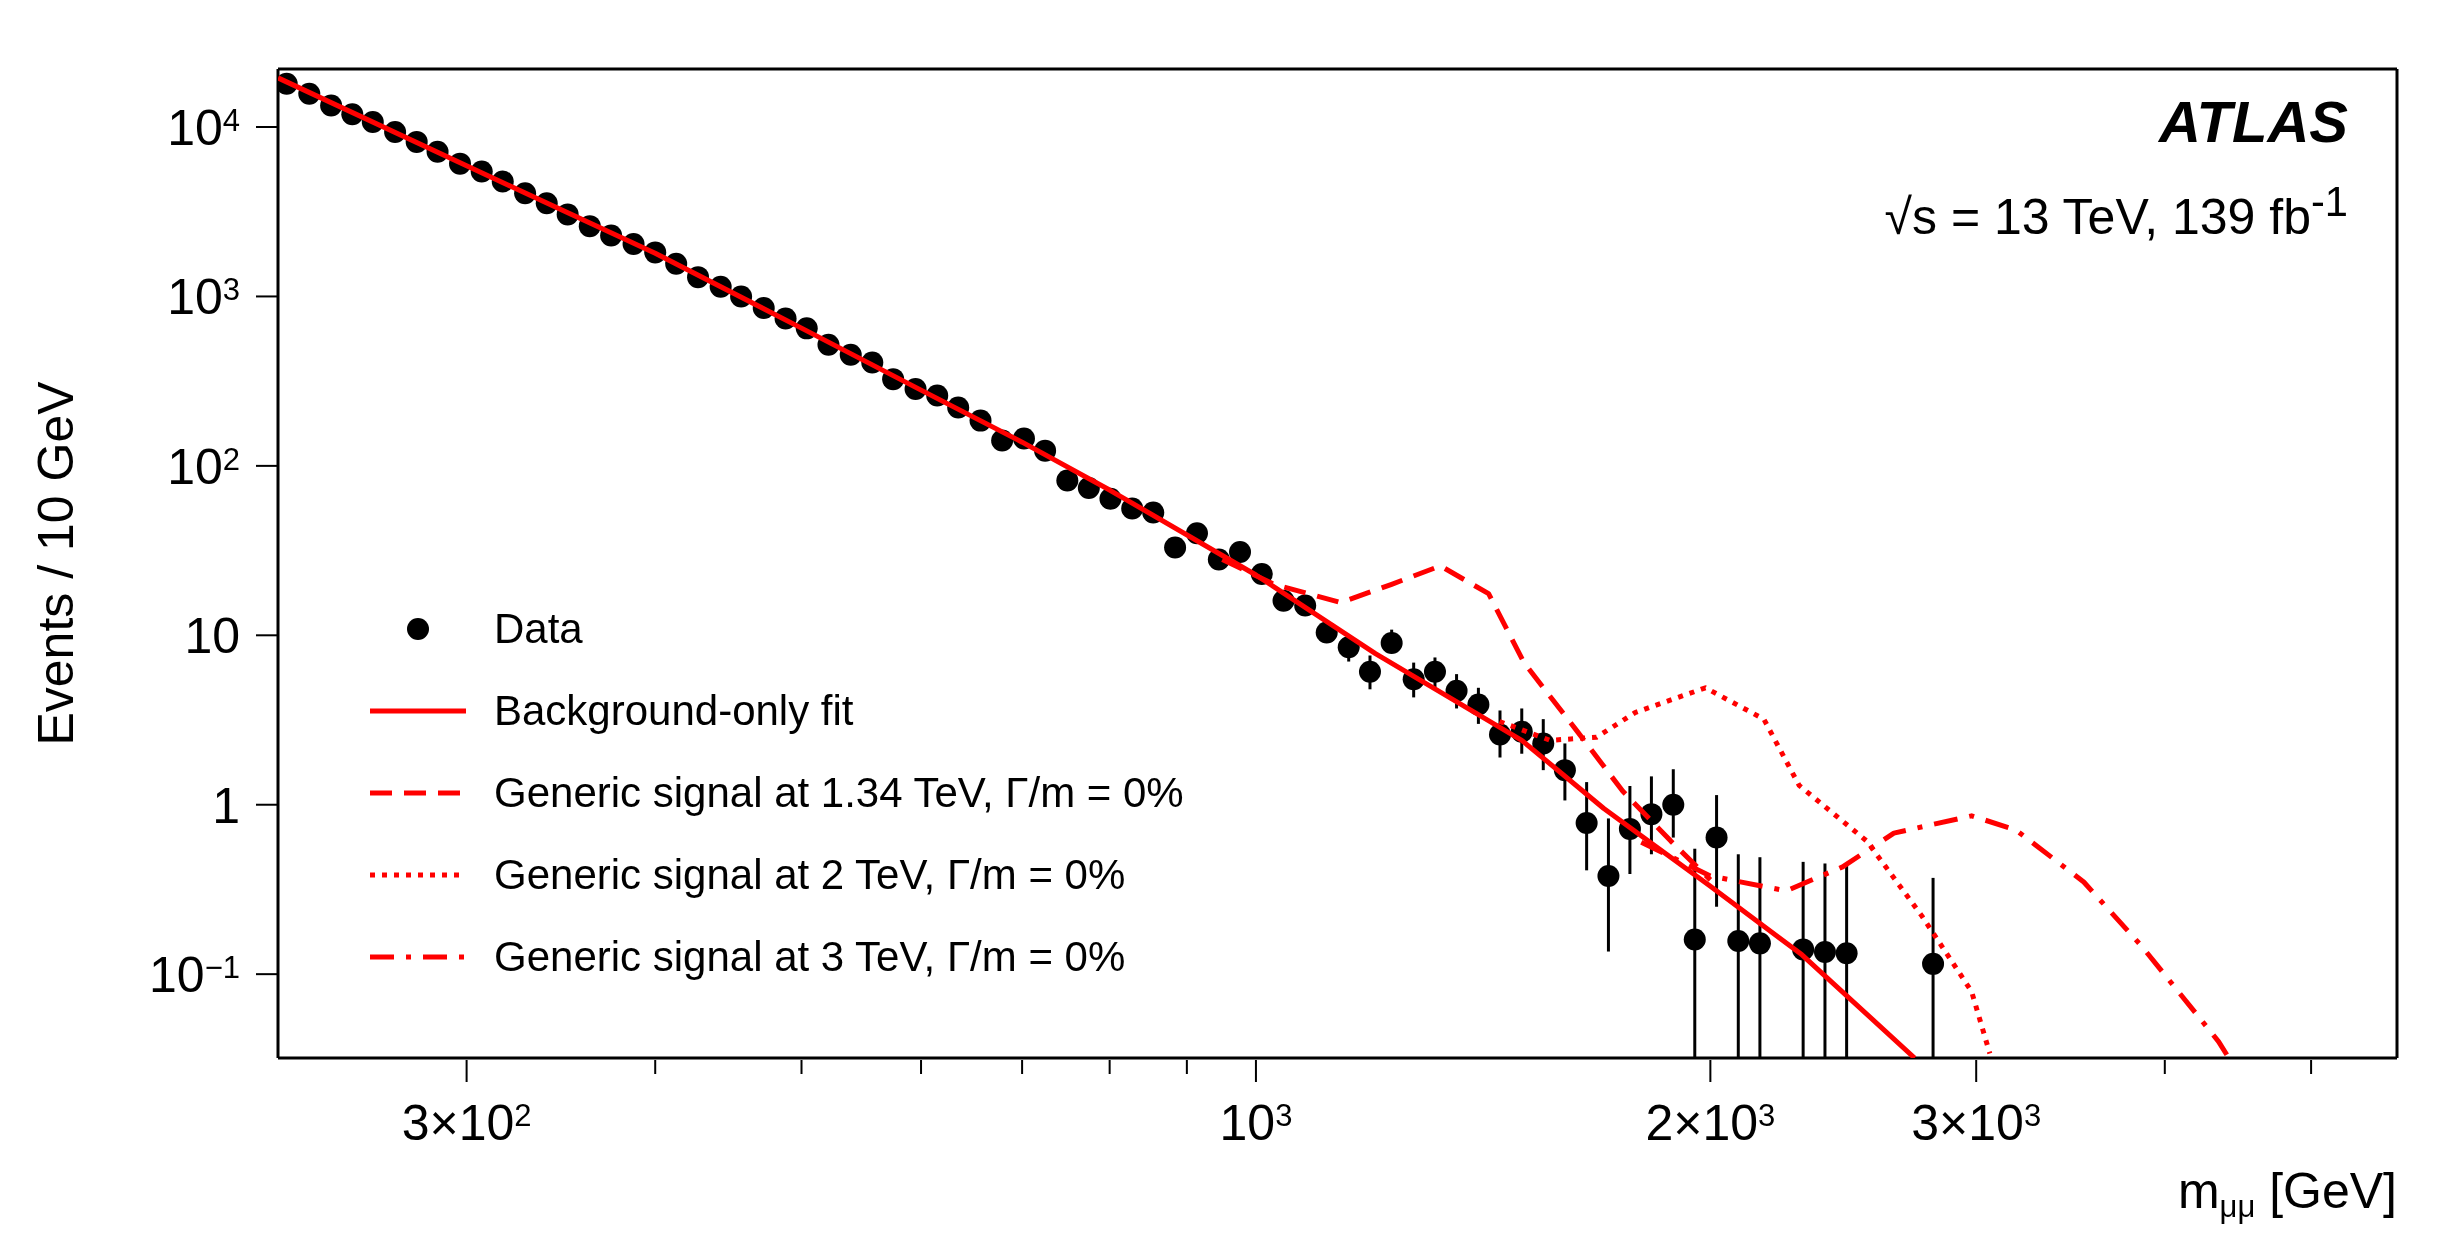 The image size is (2449, 1257). What do you see at coordinates (810, 875) in the screenshot?
I see `legend-label: Generic signal at 2 TeV, Γ/m = 0%` at bounding box center [810, 875].